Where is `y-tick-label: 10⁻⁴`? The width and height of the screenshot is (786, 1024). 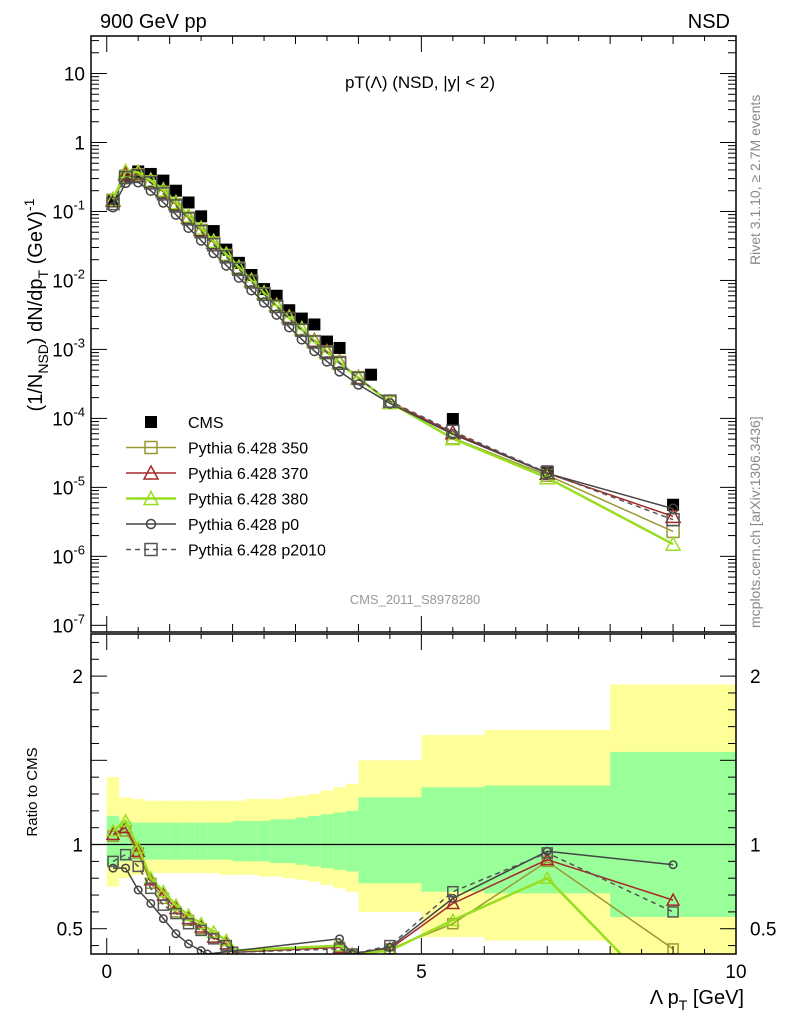 y-tick-label: 10⁻⁴ is located at coordinates (68, 417).